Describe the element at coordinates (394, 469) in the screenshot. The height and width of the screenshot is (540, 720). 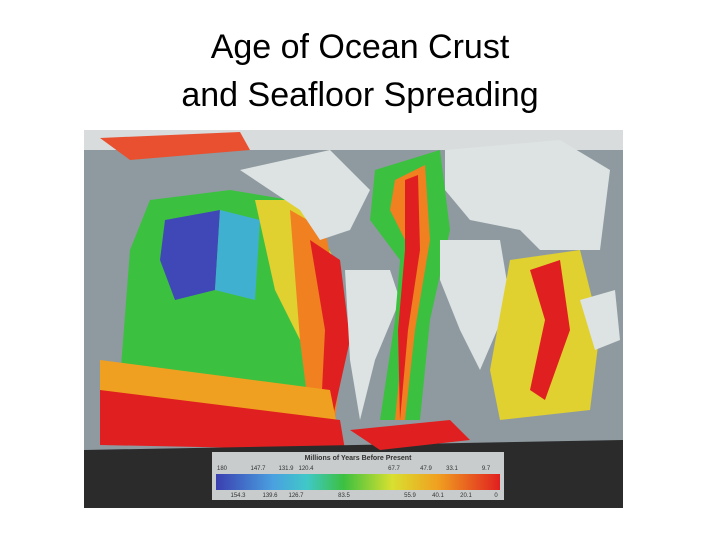
I see `legend-label: 67.7` at that location.